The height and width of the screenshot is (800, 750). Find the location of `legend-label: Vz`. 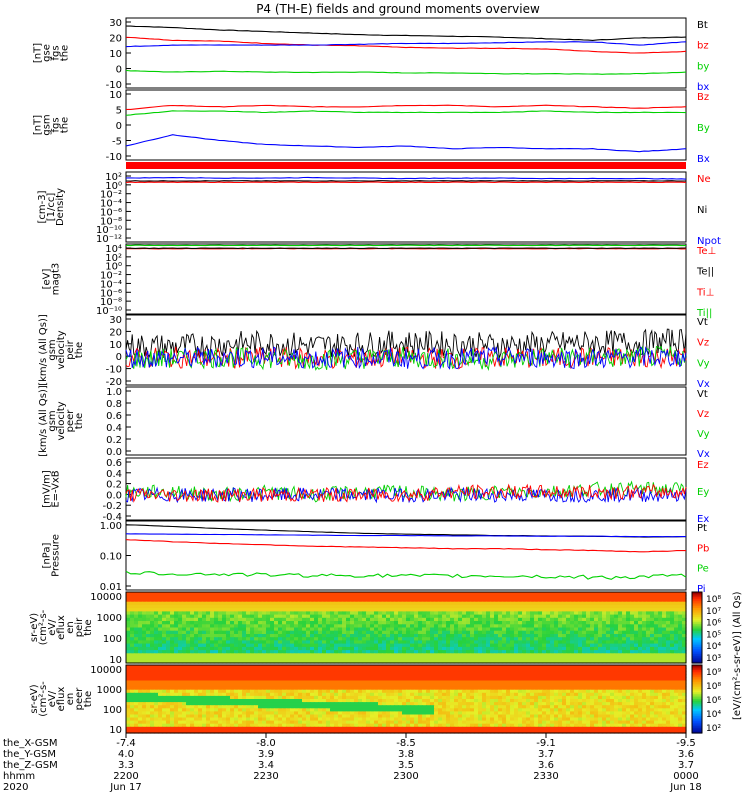

legend-label: Vz is located at coordinates (703, 343).